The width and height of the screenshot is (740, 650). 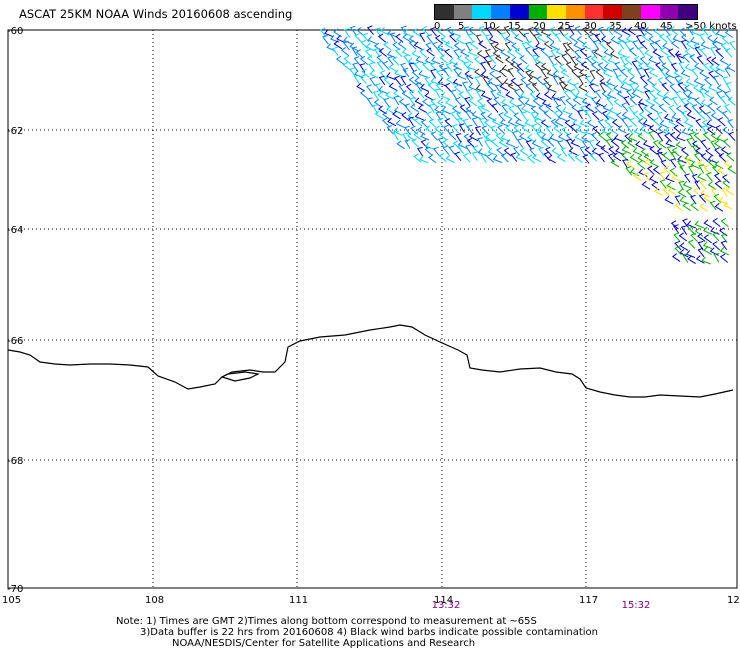 I want to click on legend-swatch, so click(x=613, y=12).